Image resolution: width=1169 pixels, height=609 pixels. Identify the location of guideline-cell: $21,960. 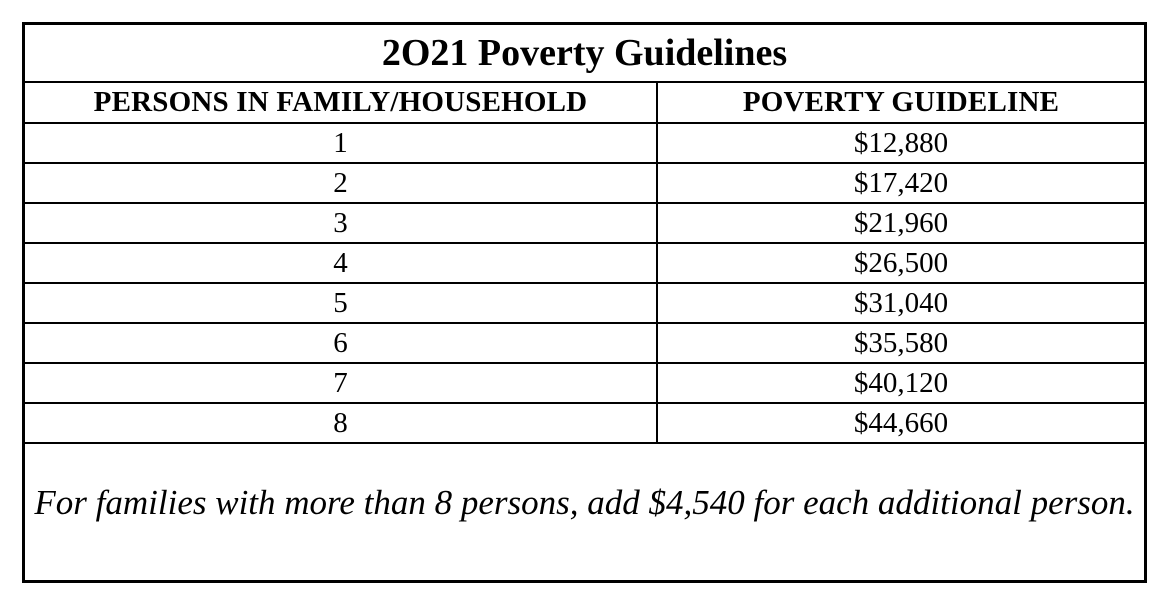
(900, 223).